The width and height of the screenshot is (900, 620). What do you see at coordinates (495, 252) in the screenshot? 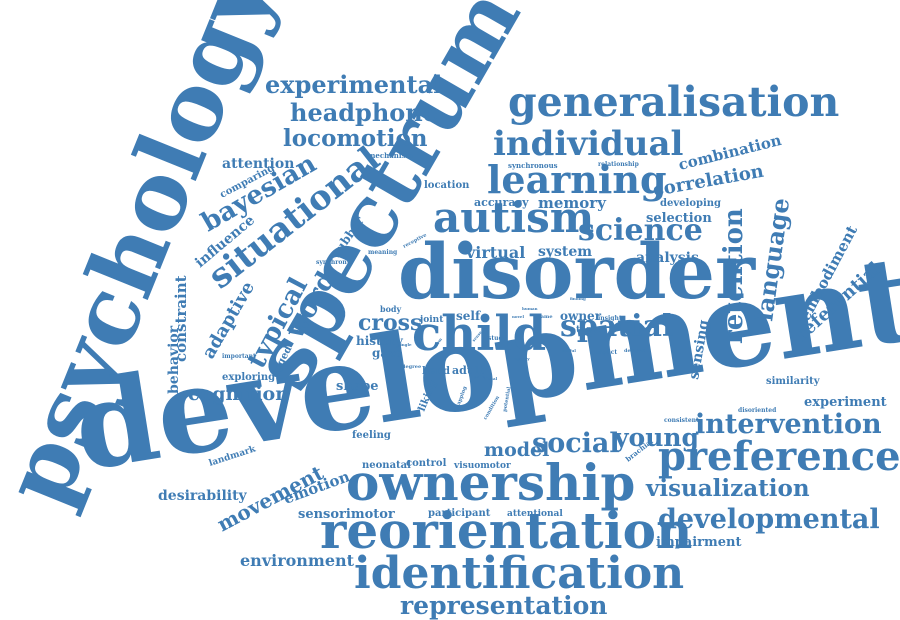
I see `word-virtual: virtual` at bounding box center [495, 252].